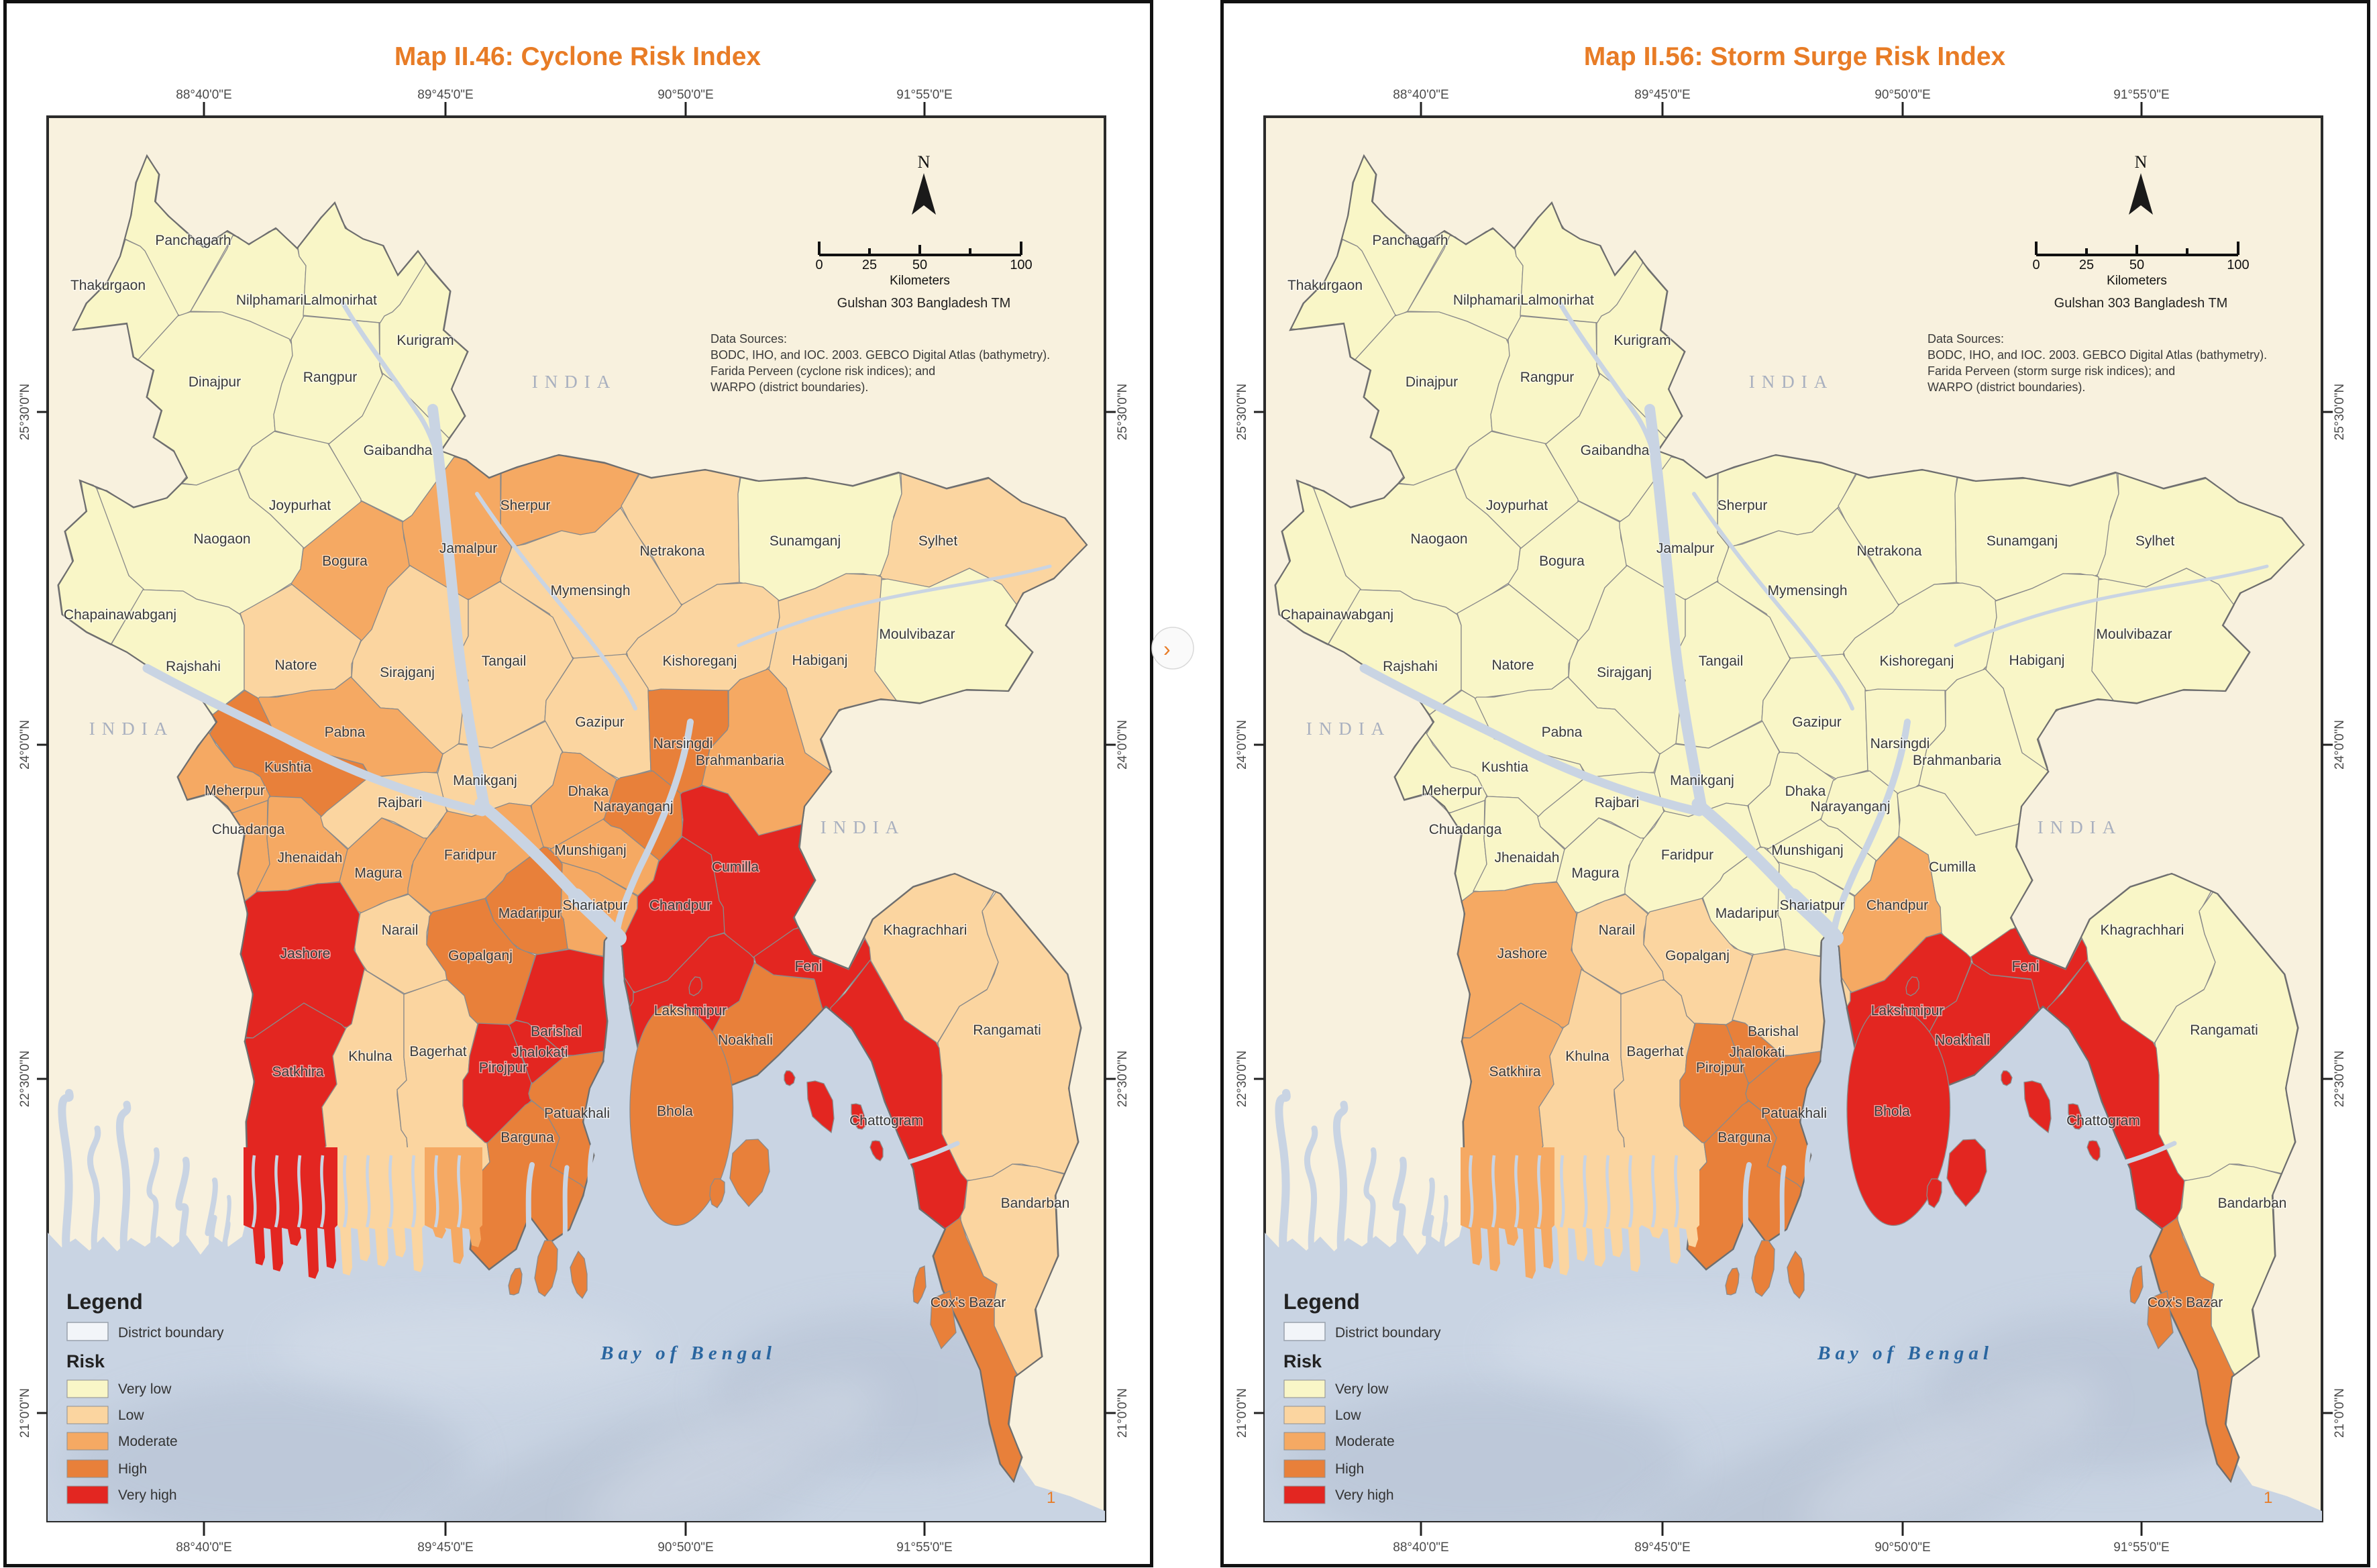 The height and width of the screenshot is (1568, 2377). What do you see at coordinates (1795, 56) in the screenshot?
I see `svg-text:Map II.56: Storm Surge Risk In: Map II.56: Storm Surge Risk Index` at bounding box center [1795, 56].